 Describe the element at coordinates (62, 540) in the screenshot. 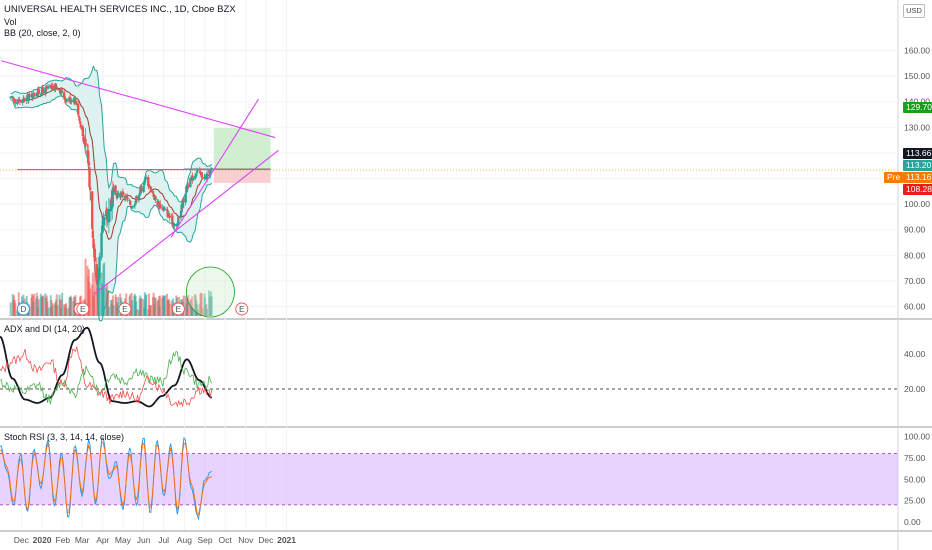

I see `x-tick-label: Feb` at that location.